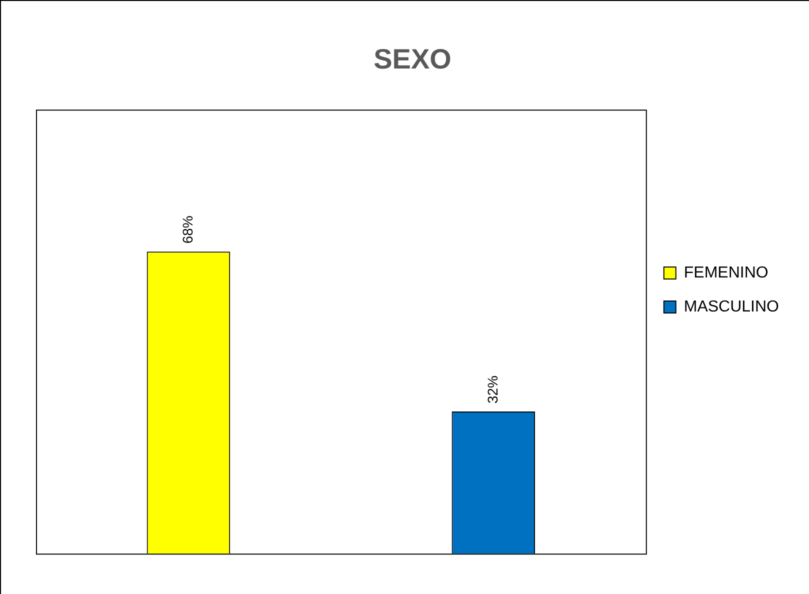 This screenshot has height=594, width=809. What do you see at coordinates (731, 307) in the screenshot?
I see `legend-label: MASCULINO` at bounding box center [731, 307].